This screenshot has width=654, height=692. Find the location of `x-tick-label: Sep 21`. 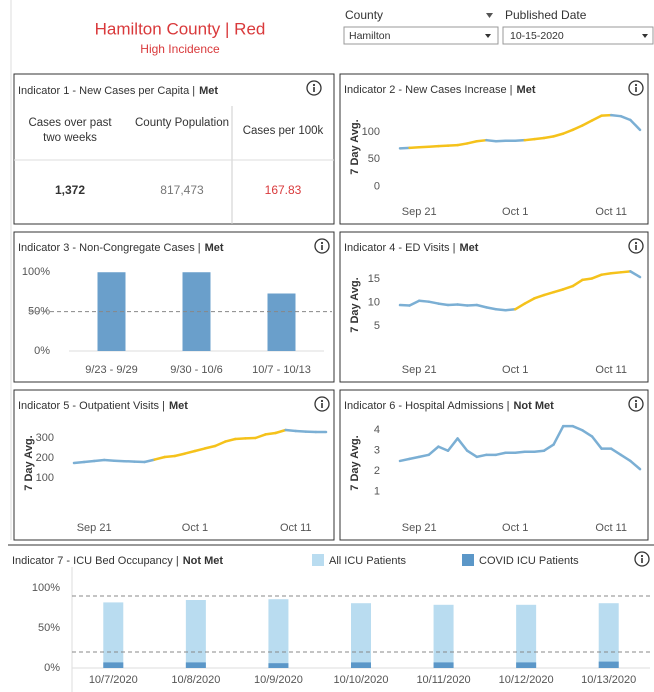

x-tick-label: Sep 21 is located at coordinates (419, 212).